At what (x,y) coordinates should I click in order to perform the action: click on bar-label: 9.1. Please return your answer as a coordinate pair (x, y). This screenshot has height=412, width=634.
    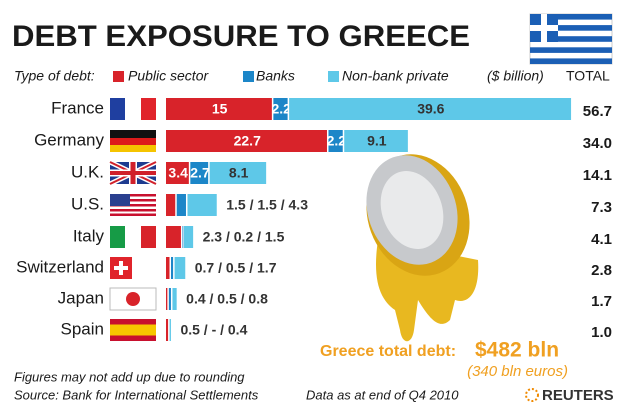
    Looking at the image, I should click on (377, 141).